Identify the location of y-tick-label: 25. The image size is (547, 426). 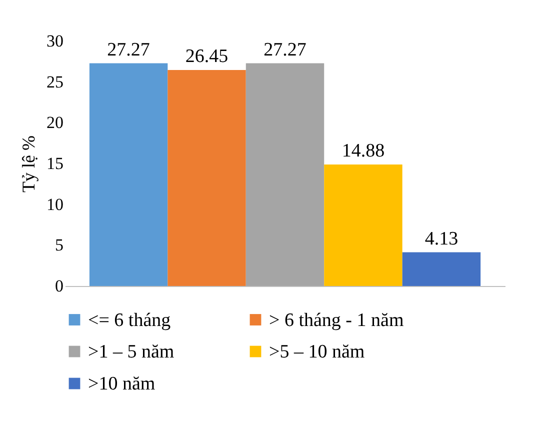
(55, 82).